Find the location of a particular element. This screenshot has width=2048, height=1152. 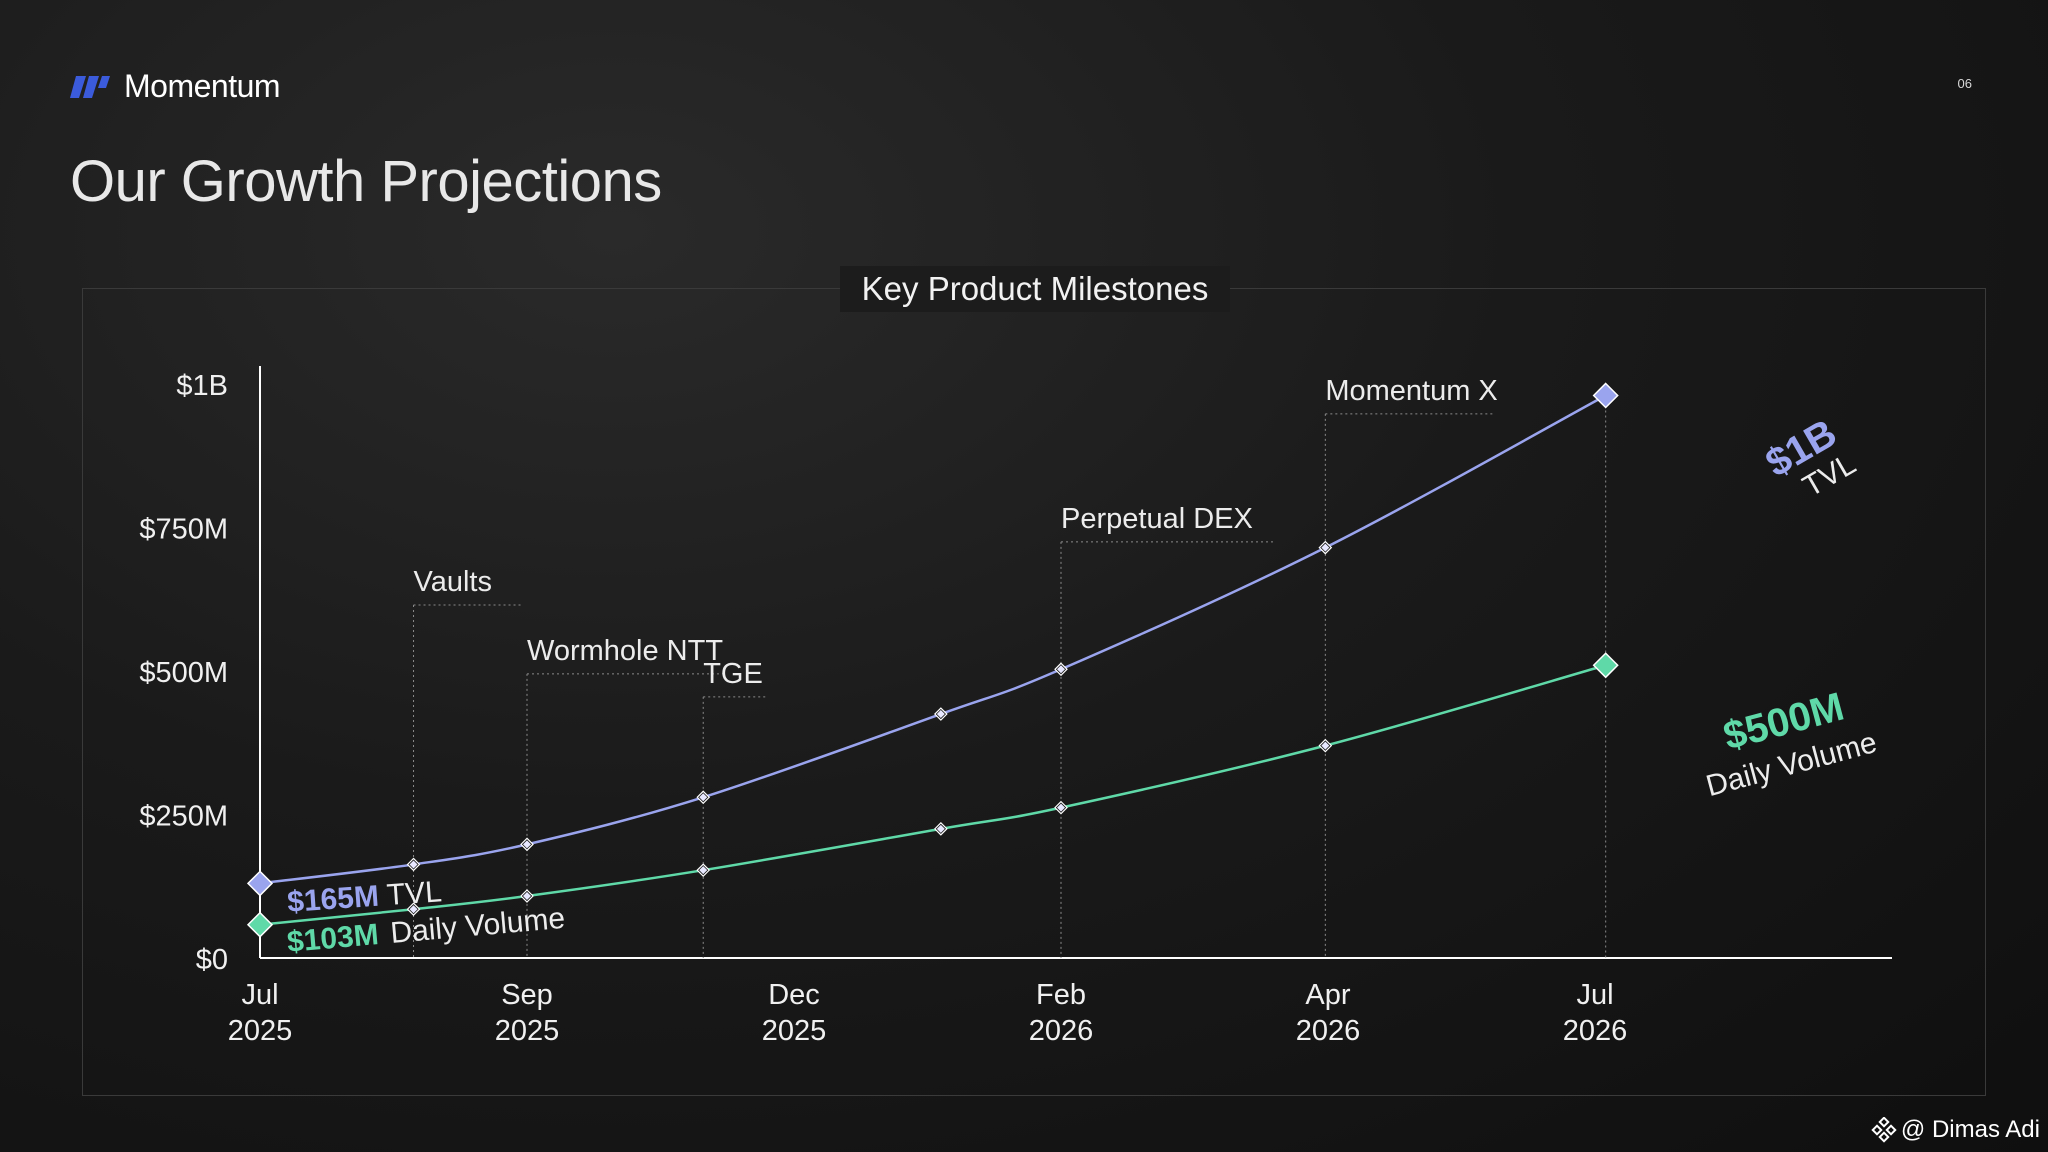

page-number: 06 is located at coordinates (1964, 83).